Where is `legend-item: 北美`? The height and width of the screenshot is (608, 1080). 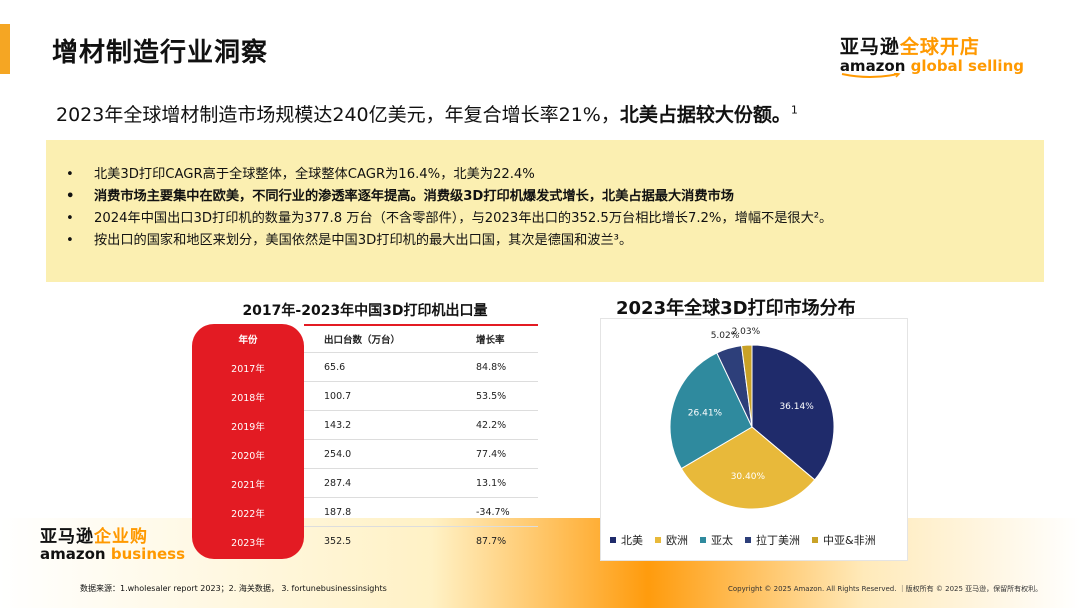 legend-item: 北美 is located at coordinates (626, 540).